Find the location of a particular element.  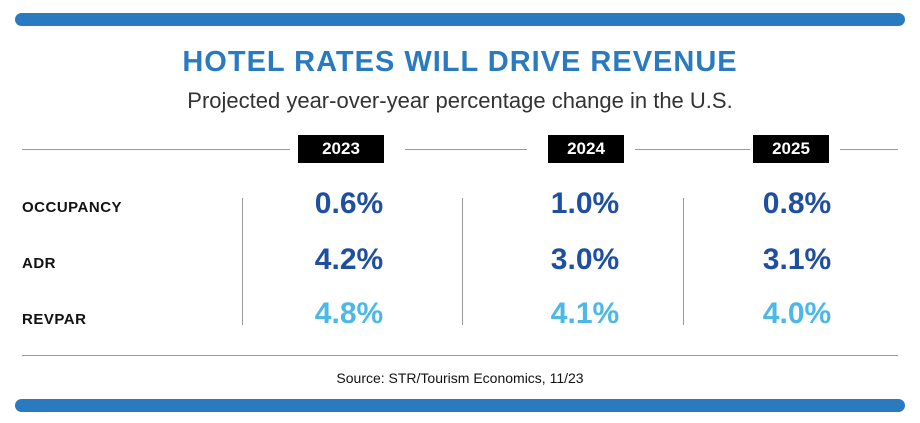

value-adr-2023: 4.2% is located at coordinates (349, 259).